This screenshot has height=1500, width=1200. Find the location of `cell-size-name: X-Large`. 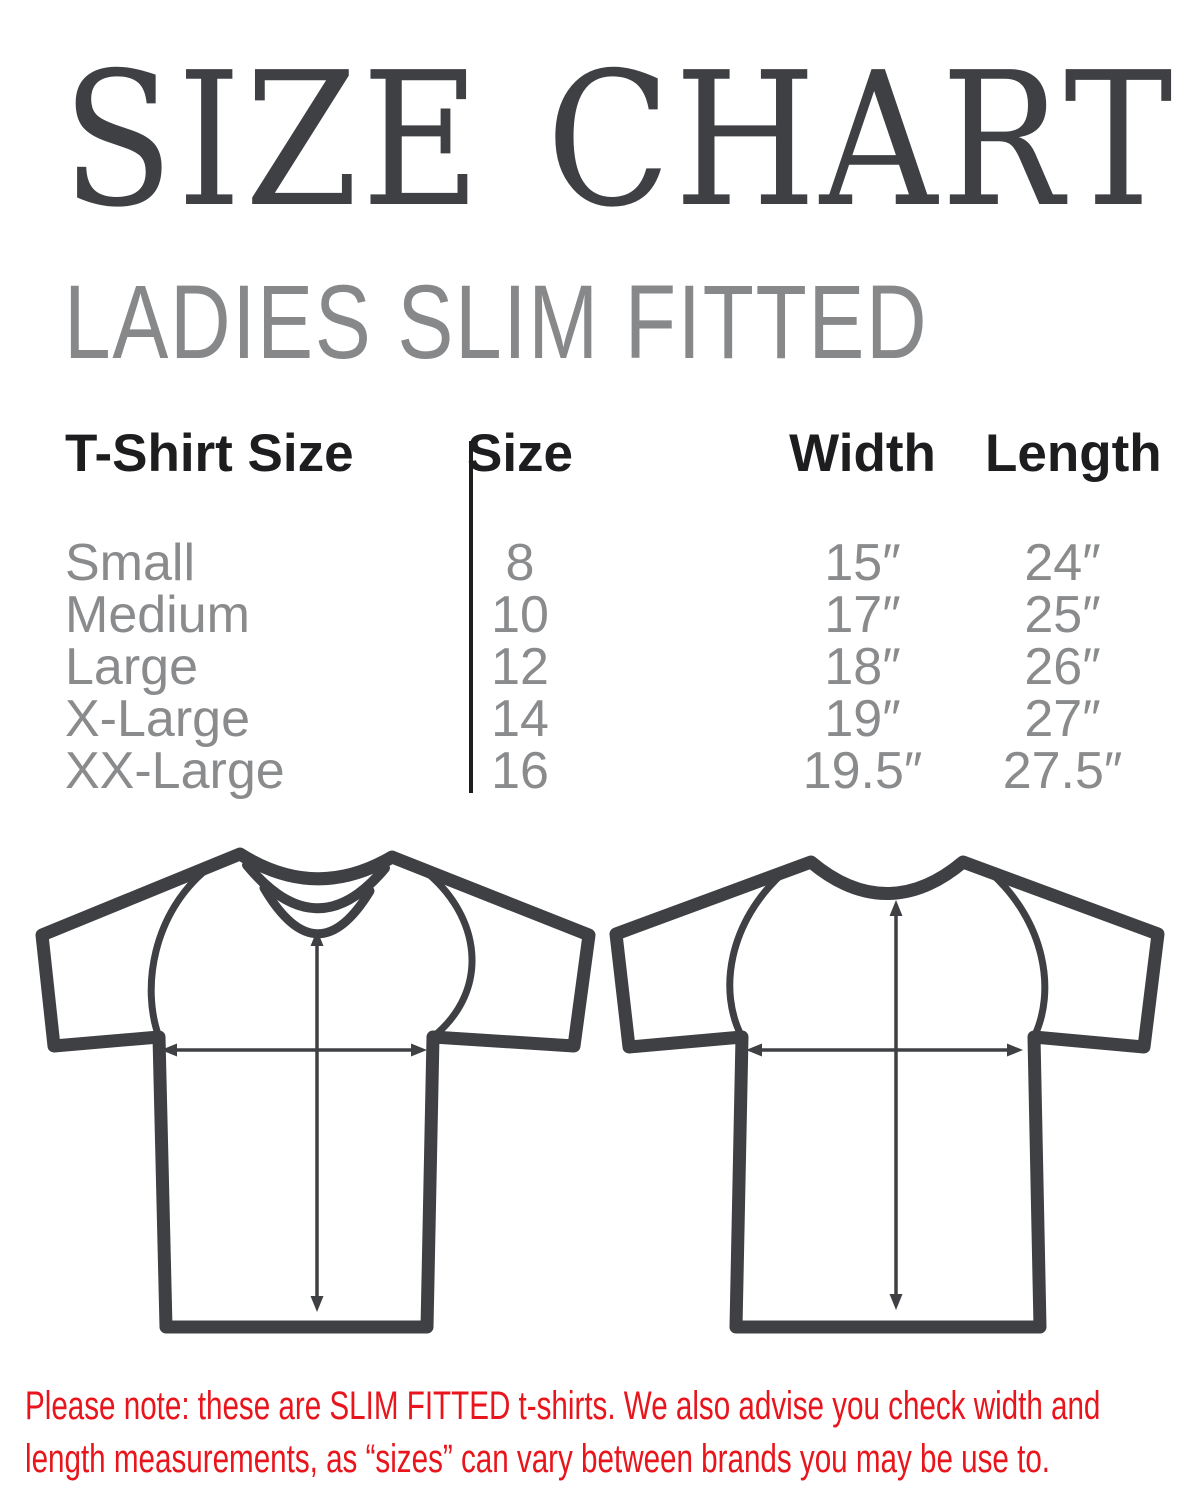

cell-size-name: X-Large is located at coordinates (157, 719).